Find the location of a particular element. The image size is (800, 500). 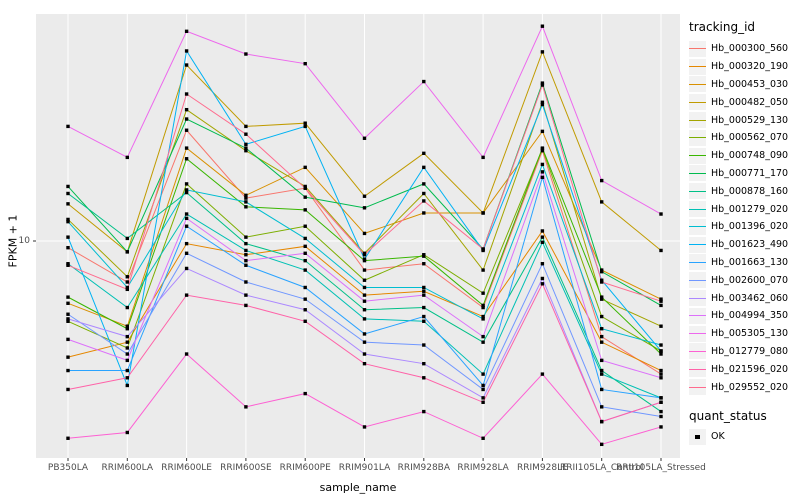

legend-item-label: Hb_002600_070 is located at coordinates (750, 280).